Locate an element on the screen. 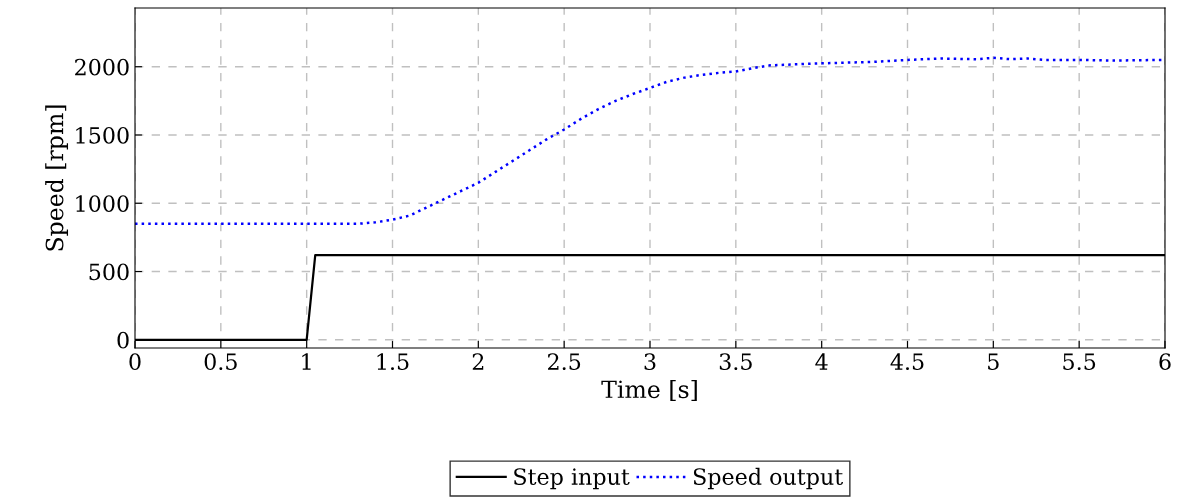  y-tick-label: 1000 is located at coordinates (102, 204).